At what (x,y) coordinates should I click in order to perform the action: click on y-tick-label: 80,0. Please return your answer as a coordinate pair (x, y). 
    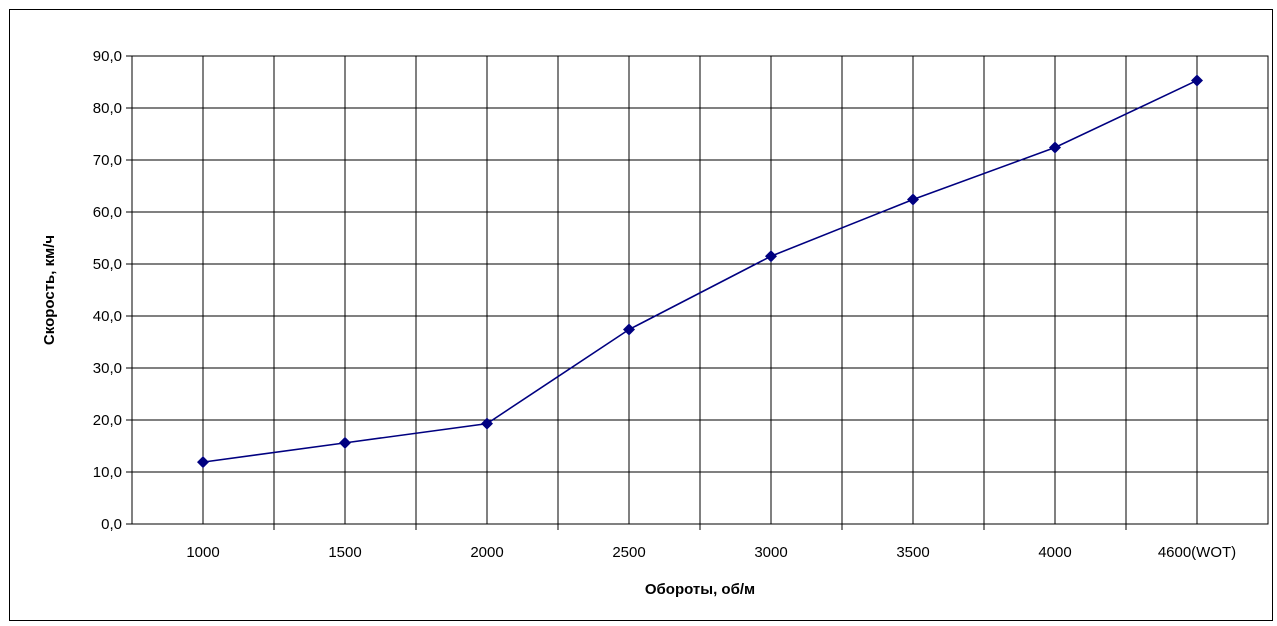
    Looking at the image, I should click on (107, 108).